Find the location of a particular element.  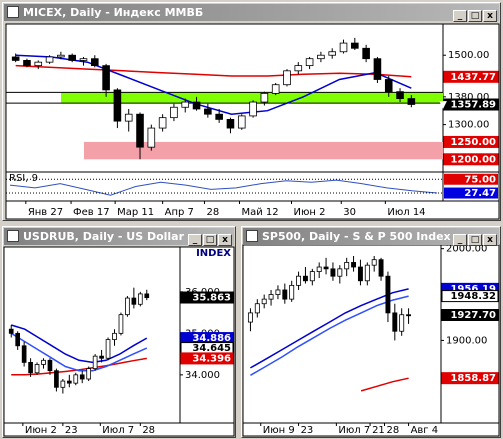

x-tick-label: Мар 11 is located at coordinates (135, 212).